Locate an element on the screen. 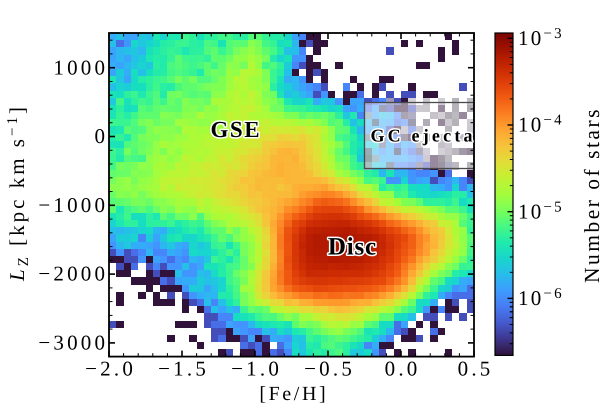 This screenshot has width=614, height=420. svg-text: −0.5 is located at coordinates (329, 369).